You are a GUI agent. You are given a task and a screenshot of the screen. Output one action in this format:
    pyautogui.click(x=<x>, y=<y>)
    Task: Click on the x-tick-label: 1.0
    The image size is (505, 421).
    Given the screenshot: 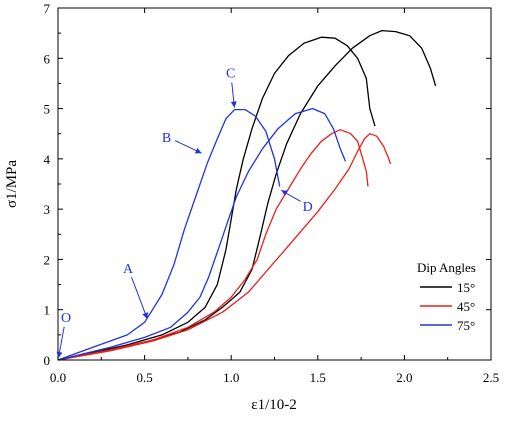 What is the action you would take?
    pyautogui.click(x=231, y=377)
    